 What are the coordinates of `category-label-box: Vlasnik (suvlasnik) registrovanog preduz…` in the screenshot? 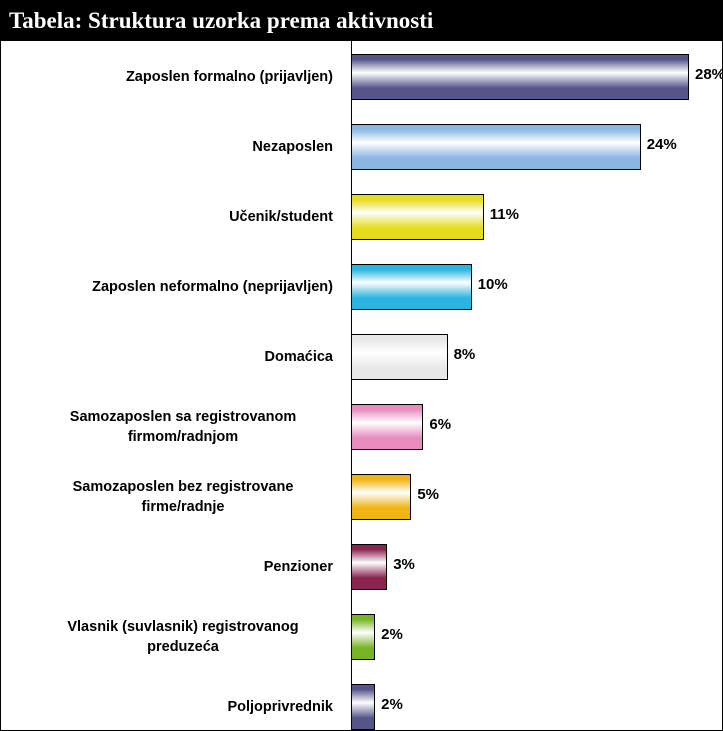 It's located at (168, 637).